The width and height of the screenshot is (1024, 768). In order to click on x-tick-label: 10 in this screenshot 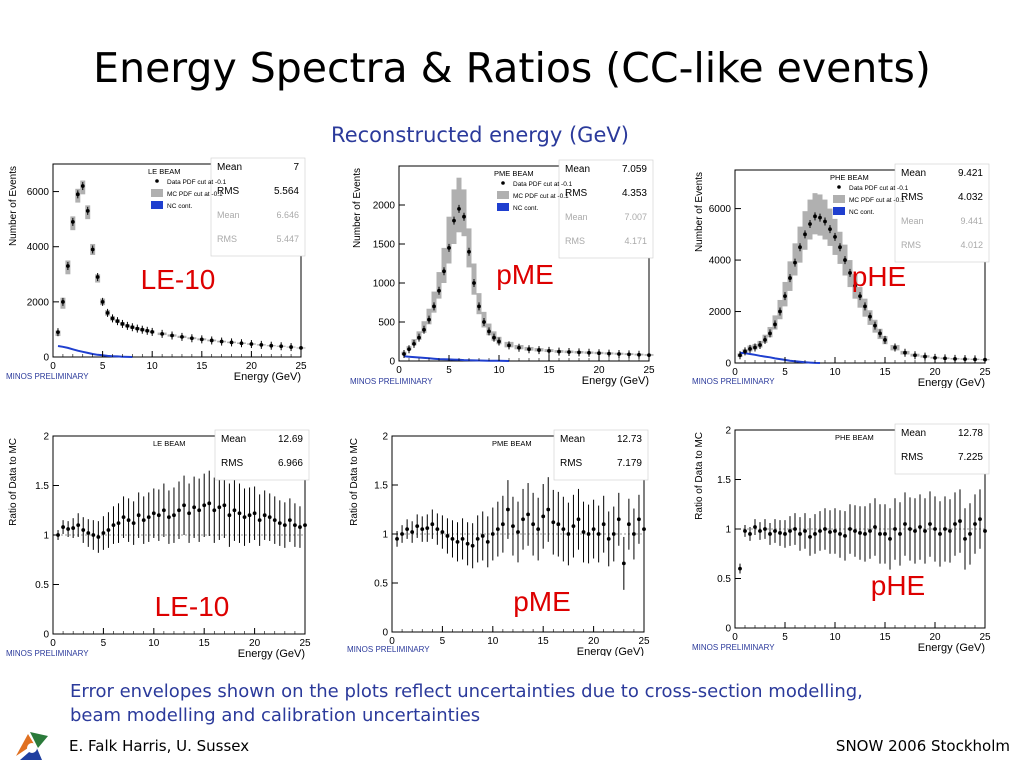, I will do `click(835, 372)`.